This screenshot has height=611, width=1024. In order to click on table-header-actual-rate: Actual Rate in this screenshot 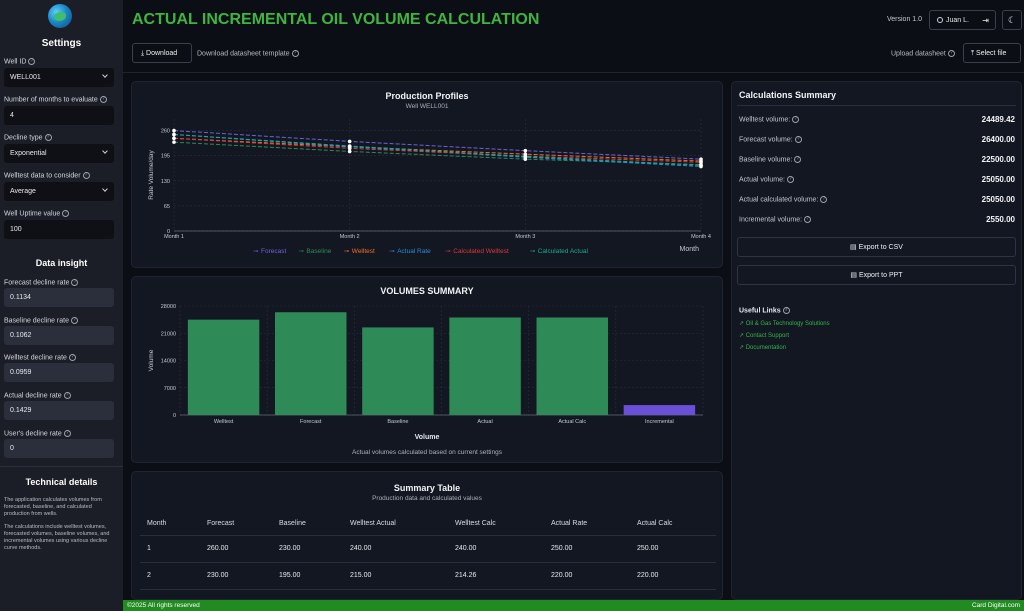, I will do `click(569, 523)`.